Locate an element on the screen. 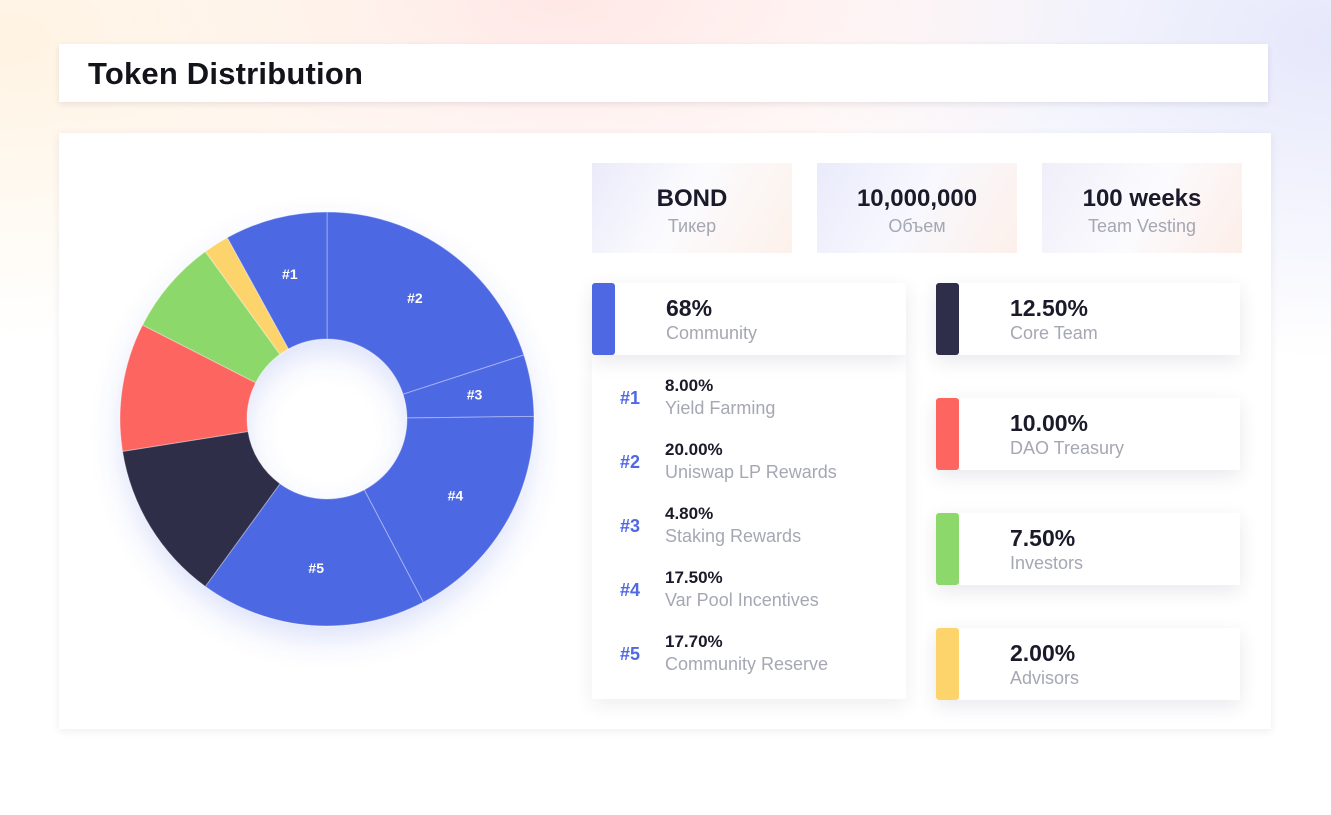 The image size is (1331, 815). item-percent: 20.00% is located at coordinates (694, 449).